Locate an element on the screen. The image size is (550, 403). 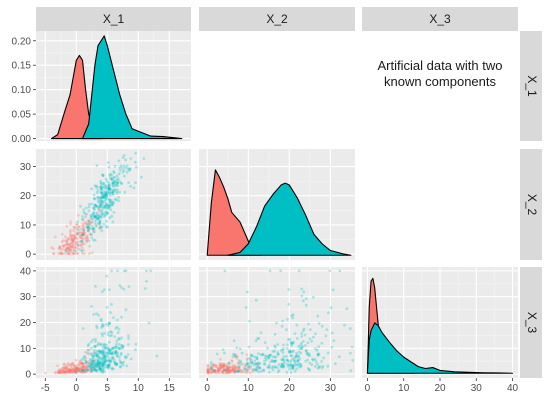
x-tick-label-X_1: 0 is located at coordinates (77, 388).